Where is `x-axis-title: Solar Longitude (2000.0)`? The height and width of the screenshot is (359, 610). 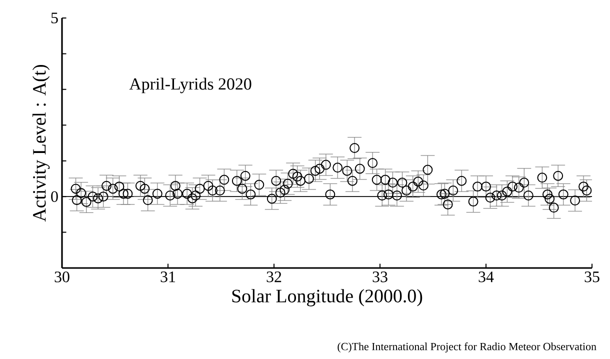 x-axis-title: Solar Longitude (2000.0) is located at coordinates (327, 297).